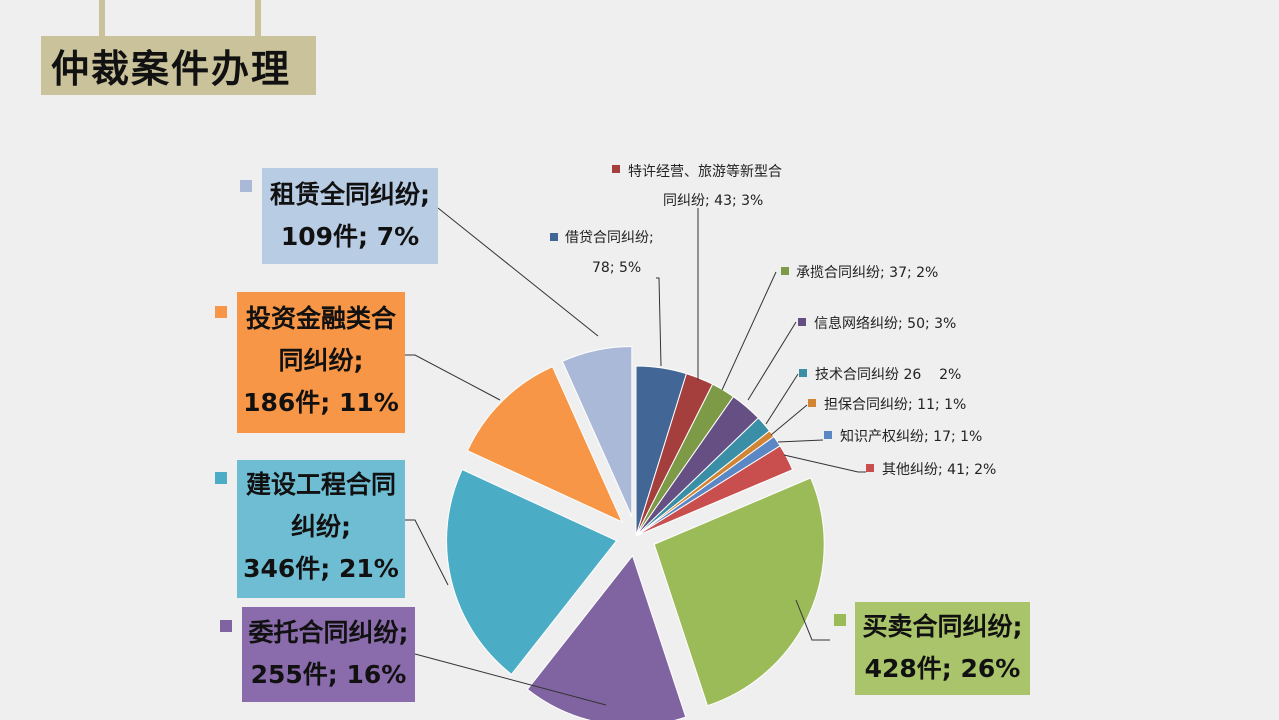 Image resolution: width=1279 pixels, height=720 pixels. I want to click on legend-swatch-guarantee, so click(812, 403).